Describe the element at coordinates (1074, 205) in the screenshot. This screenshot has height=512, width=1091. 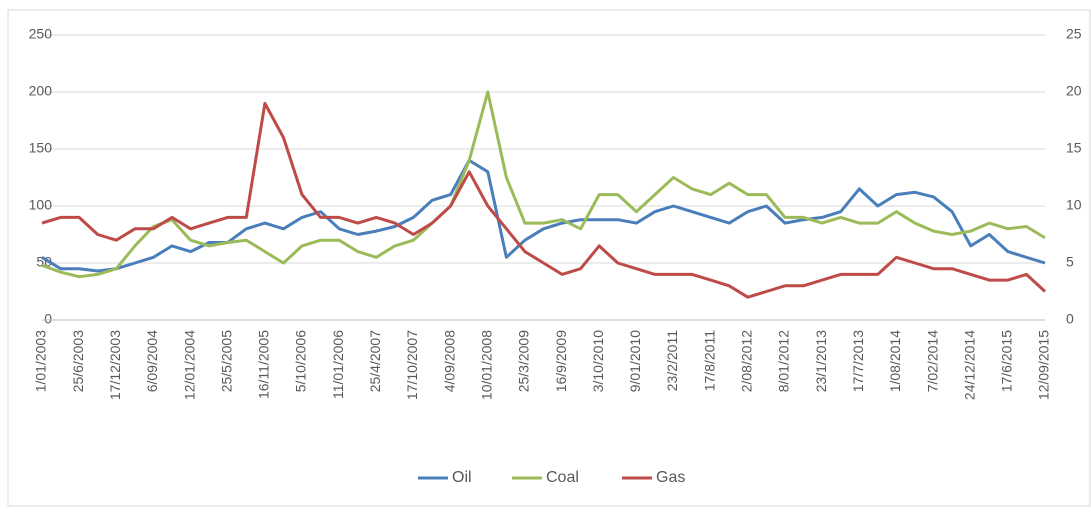
I see `y2-tick-label: 10` at that location.